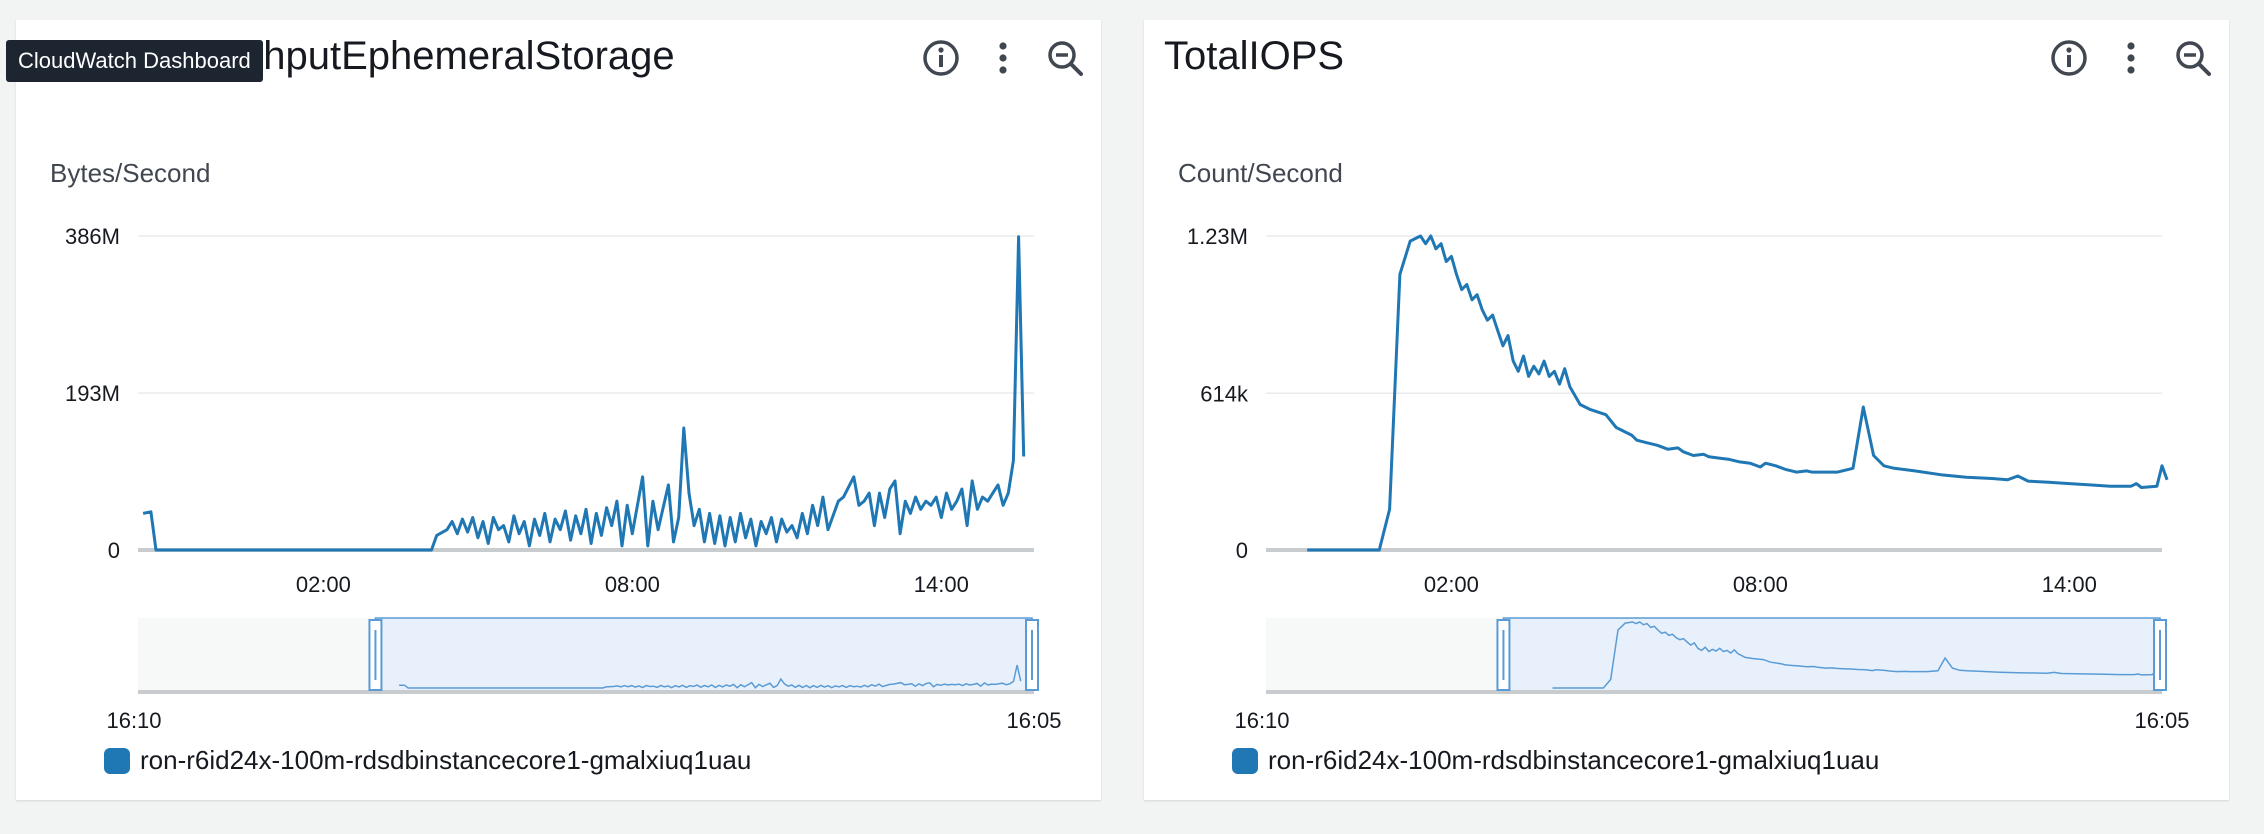 The width and height of the screenshot is (2264, 834). Describe the element at coordinates (1260, 173) in the screenshot. I see `y-axis-unit-label: Count/Second` at that location.